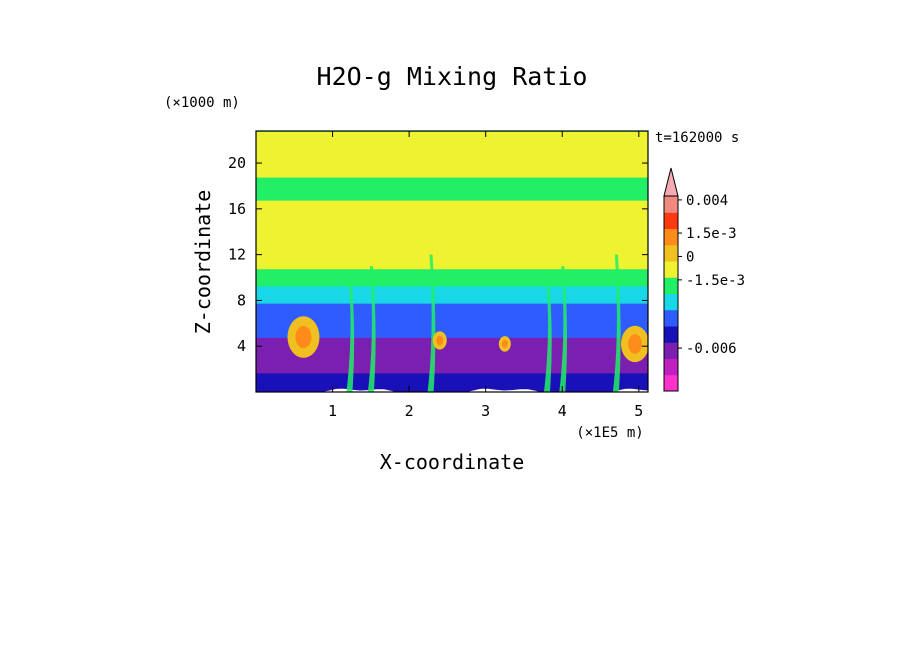 This screenshot has height=654, width=904. I want to click on colorbar: 0.004 1.5e-3 0 -1.5e-3 -0.006, so click(704, 279).